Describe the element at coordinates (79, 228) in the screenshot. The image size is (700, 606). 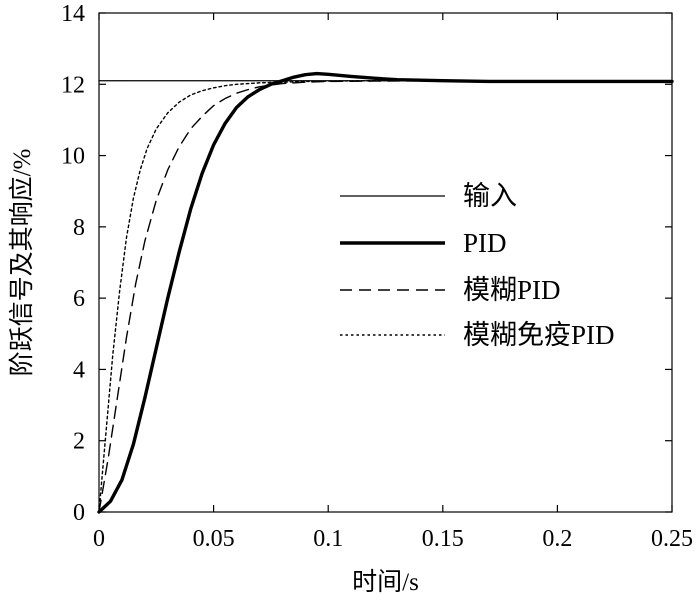
I see `y-tick-label: 8` at that location.